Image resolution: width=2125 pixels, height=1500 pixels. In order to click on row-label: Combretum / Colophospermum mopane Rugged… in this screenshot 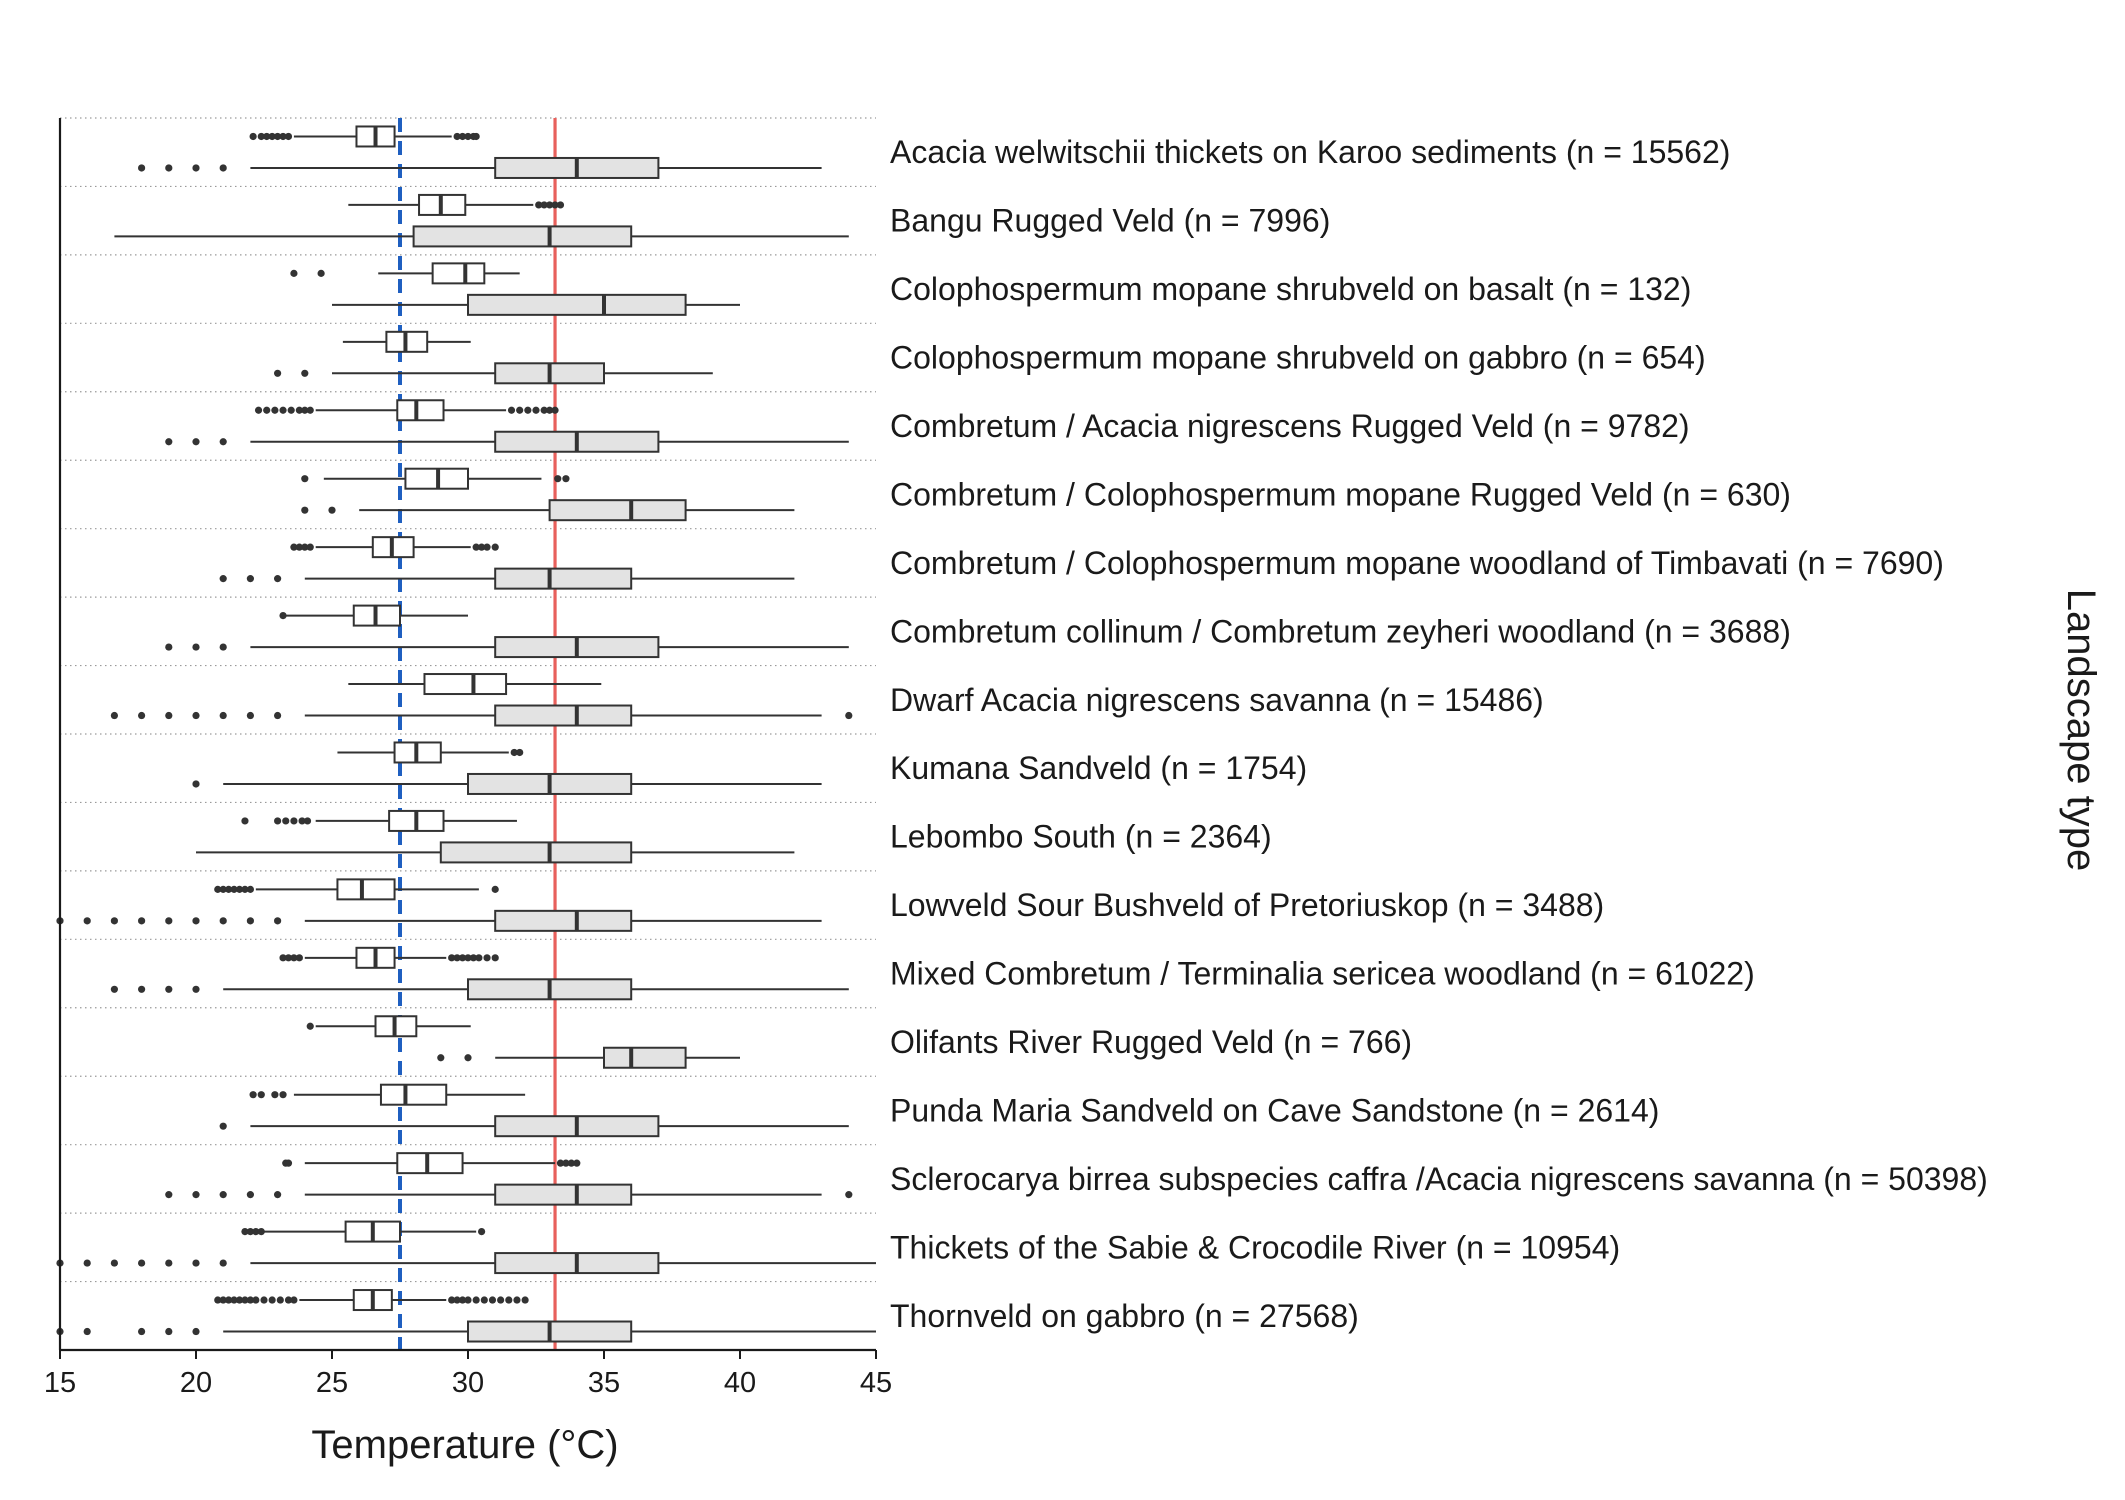, I will do `click(1340, 494)`.